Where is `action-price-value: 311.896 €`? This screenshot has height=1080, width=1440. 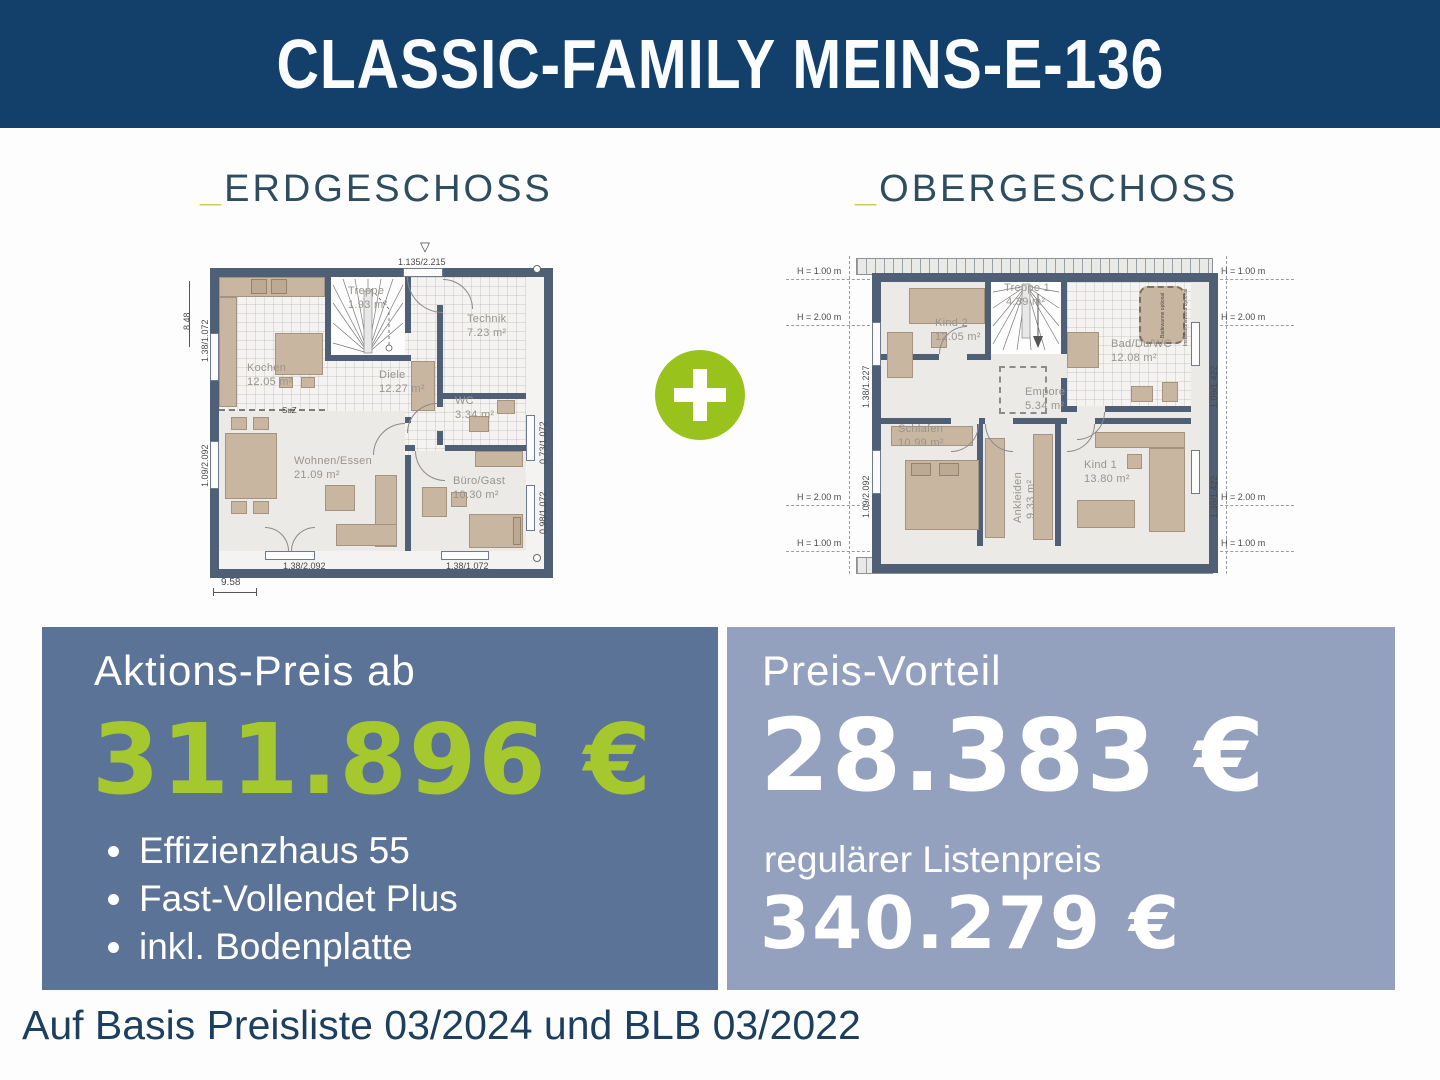
action-price-value: 311.896 € is located at coordinates (373, 759).